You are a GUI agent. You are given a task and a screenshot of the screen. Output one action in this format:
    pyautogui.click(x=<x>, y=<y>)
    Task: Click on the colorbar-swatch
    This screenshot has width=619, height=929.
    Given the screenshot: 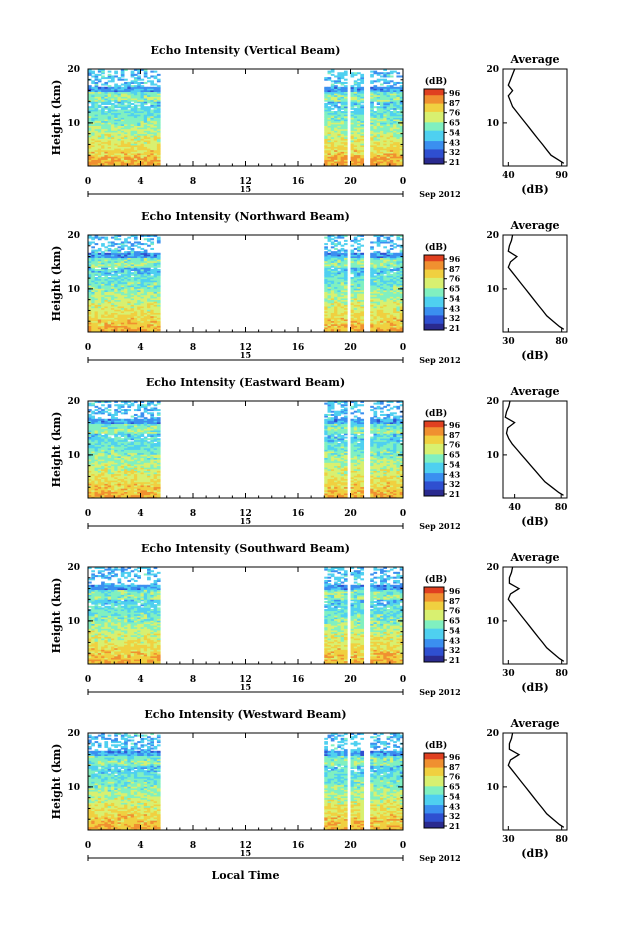 What is the action you would take?
    pyautogui.click(x=434, y=113)
    